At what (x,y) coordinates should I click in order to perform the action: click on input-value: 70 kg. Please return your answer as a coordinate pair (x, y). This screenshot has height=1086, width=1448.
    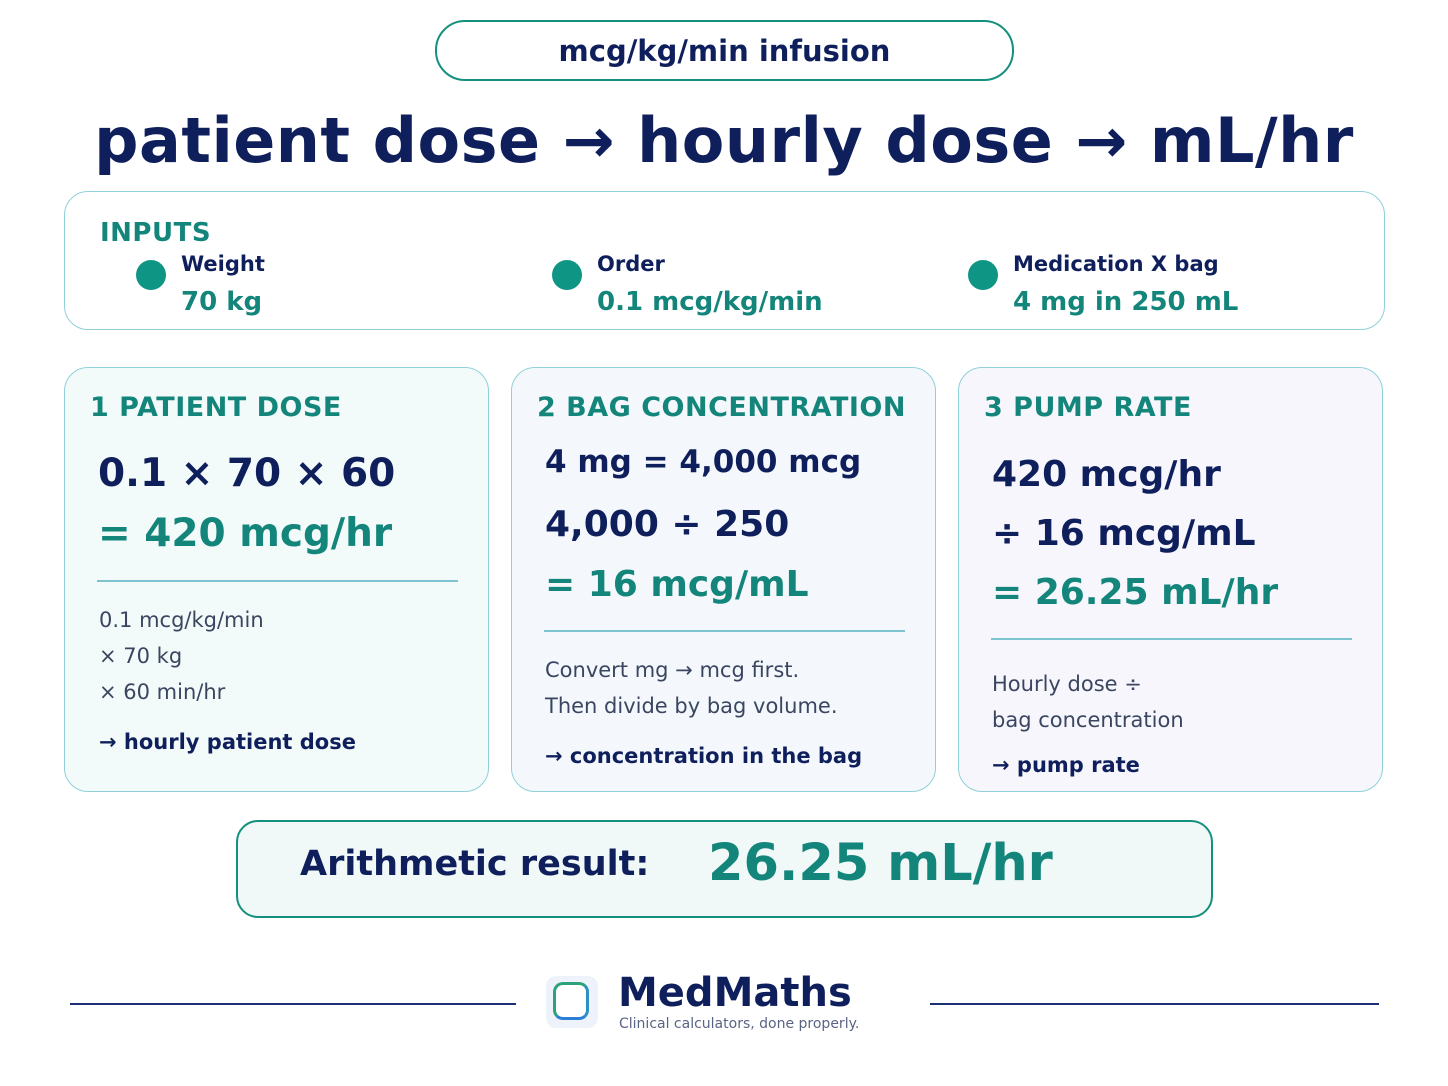
    Looking at the image, I should click on (222, 302).